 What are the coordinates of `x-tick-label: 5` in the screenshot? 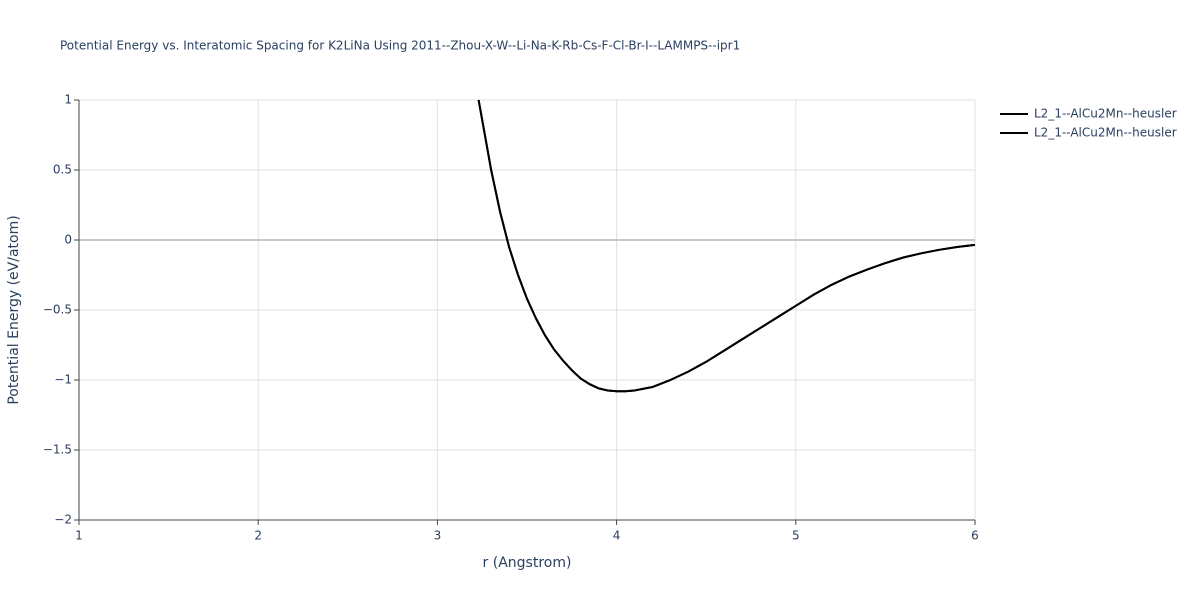 It's located at (796, 536).